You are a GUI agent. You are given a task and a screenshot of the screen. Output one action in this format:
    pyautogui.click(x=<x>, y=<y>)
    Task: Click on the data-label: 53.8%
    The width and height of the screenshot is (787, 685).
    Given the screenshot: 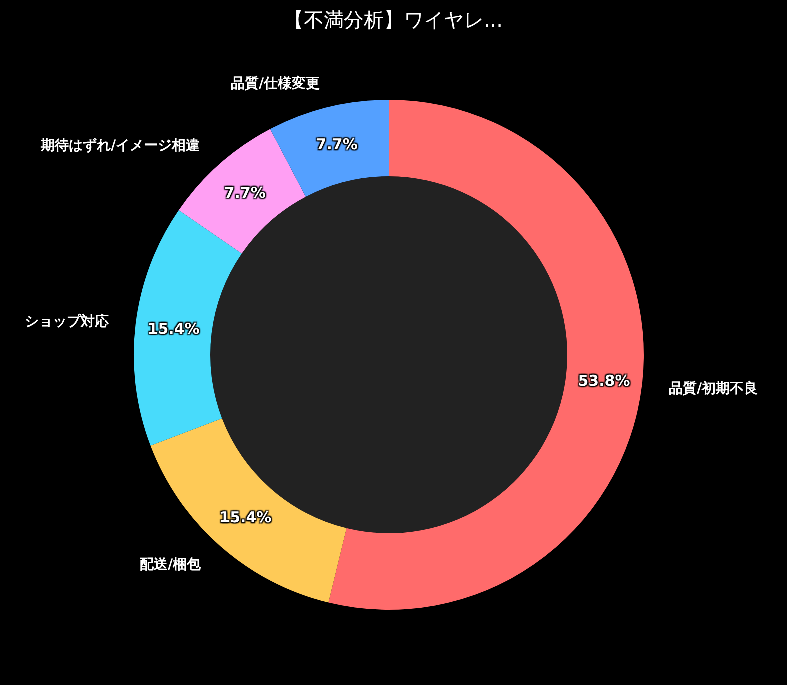 What is the action you would take?
    pyautogui.click(x=604, y=381)
    